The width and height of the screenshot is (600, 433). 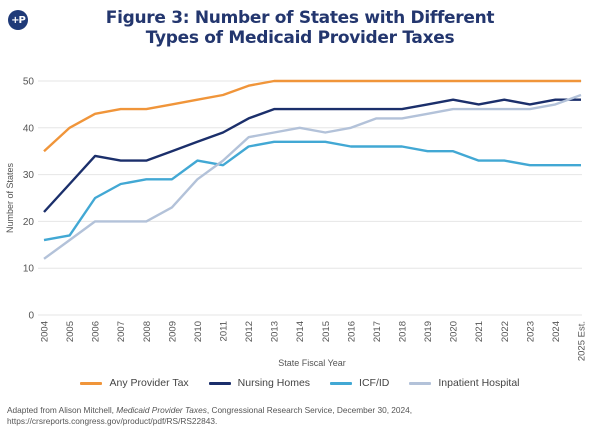 I want to click on x-tick-label: 2016, so click(x=351, y=331).